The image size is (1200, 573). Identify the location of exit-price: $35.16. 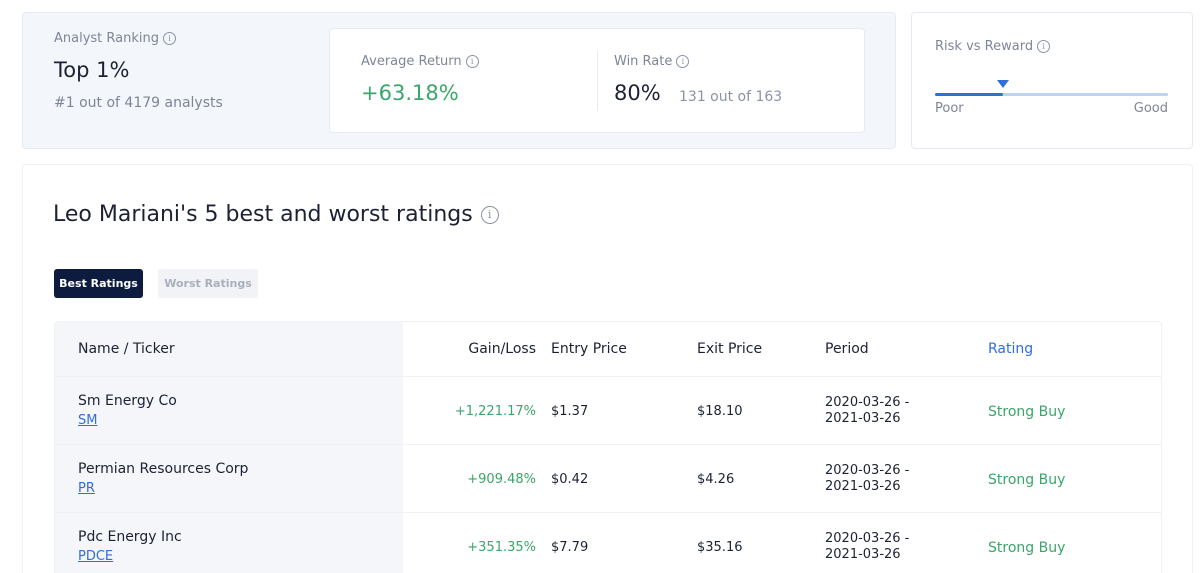
(720, 547).